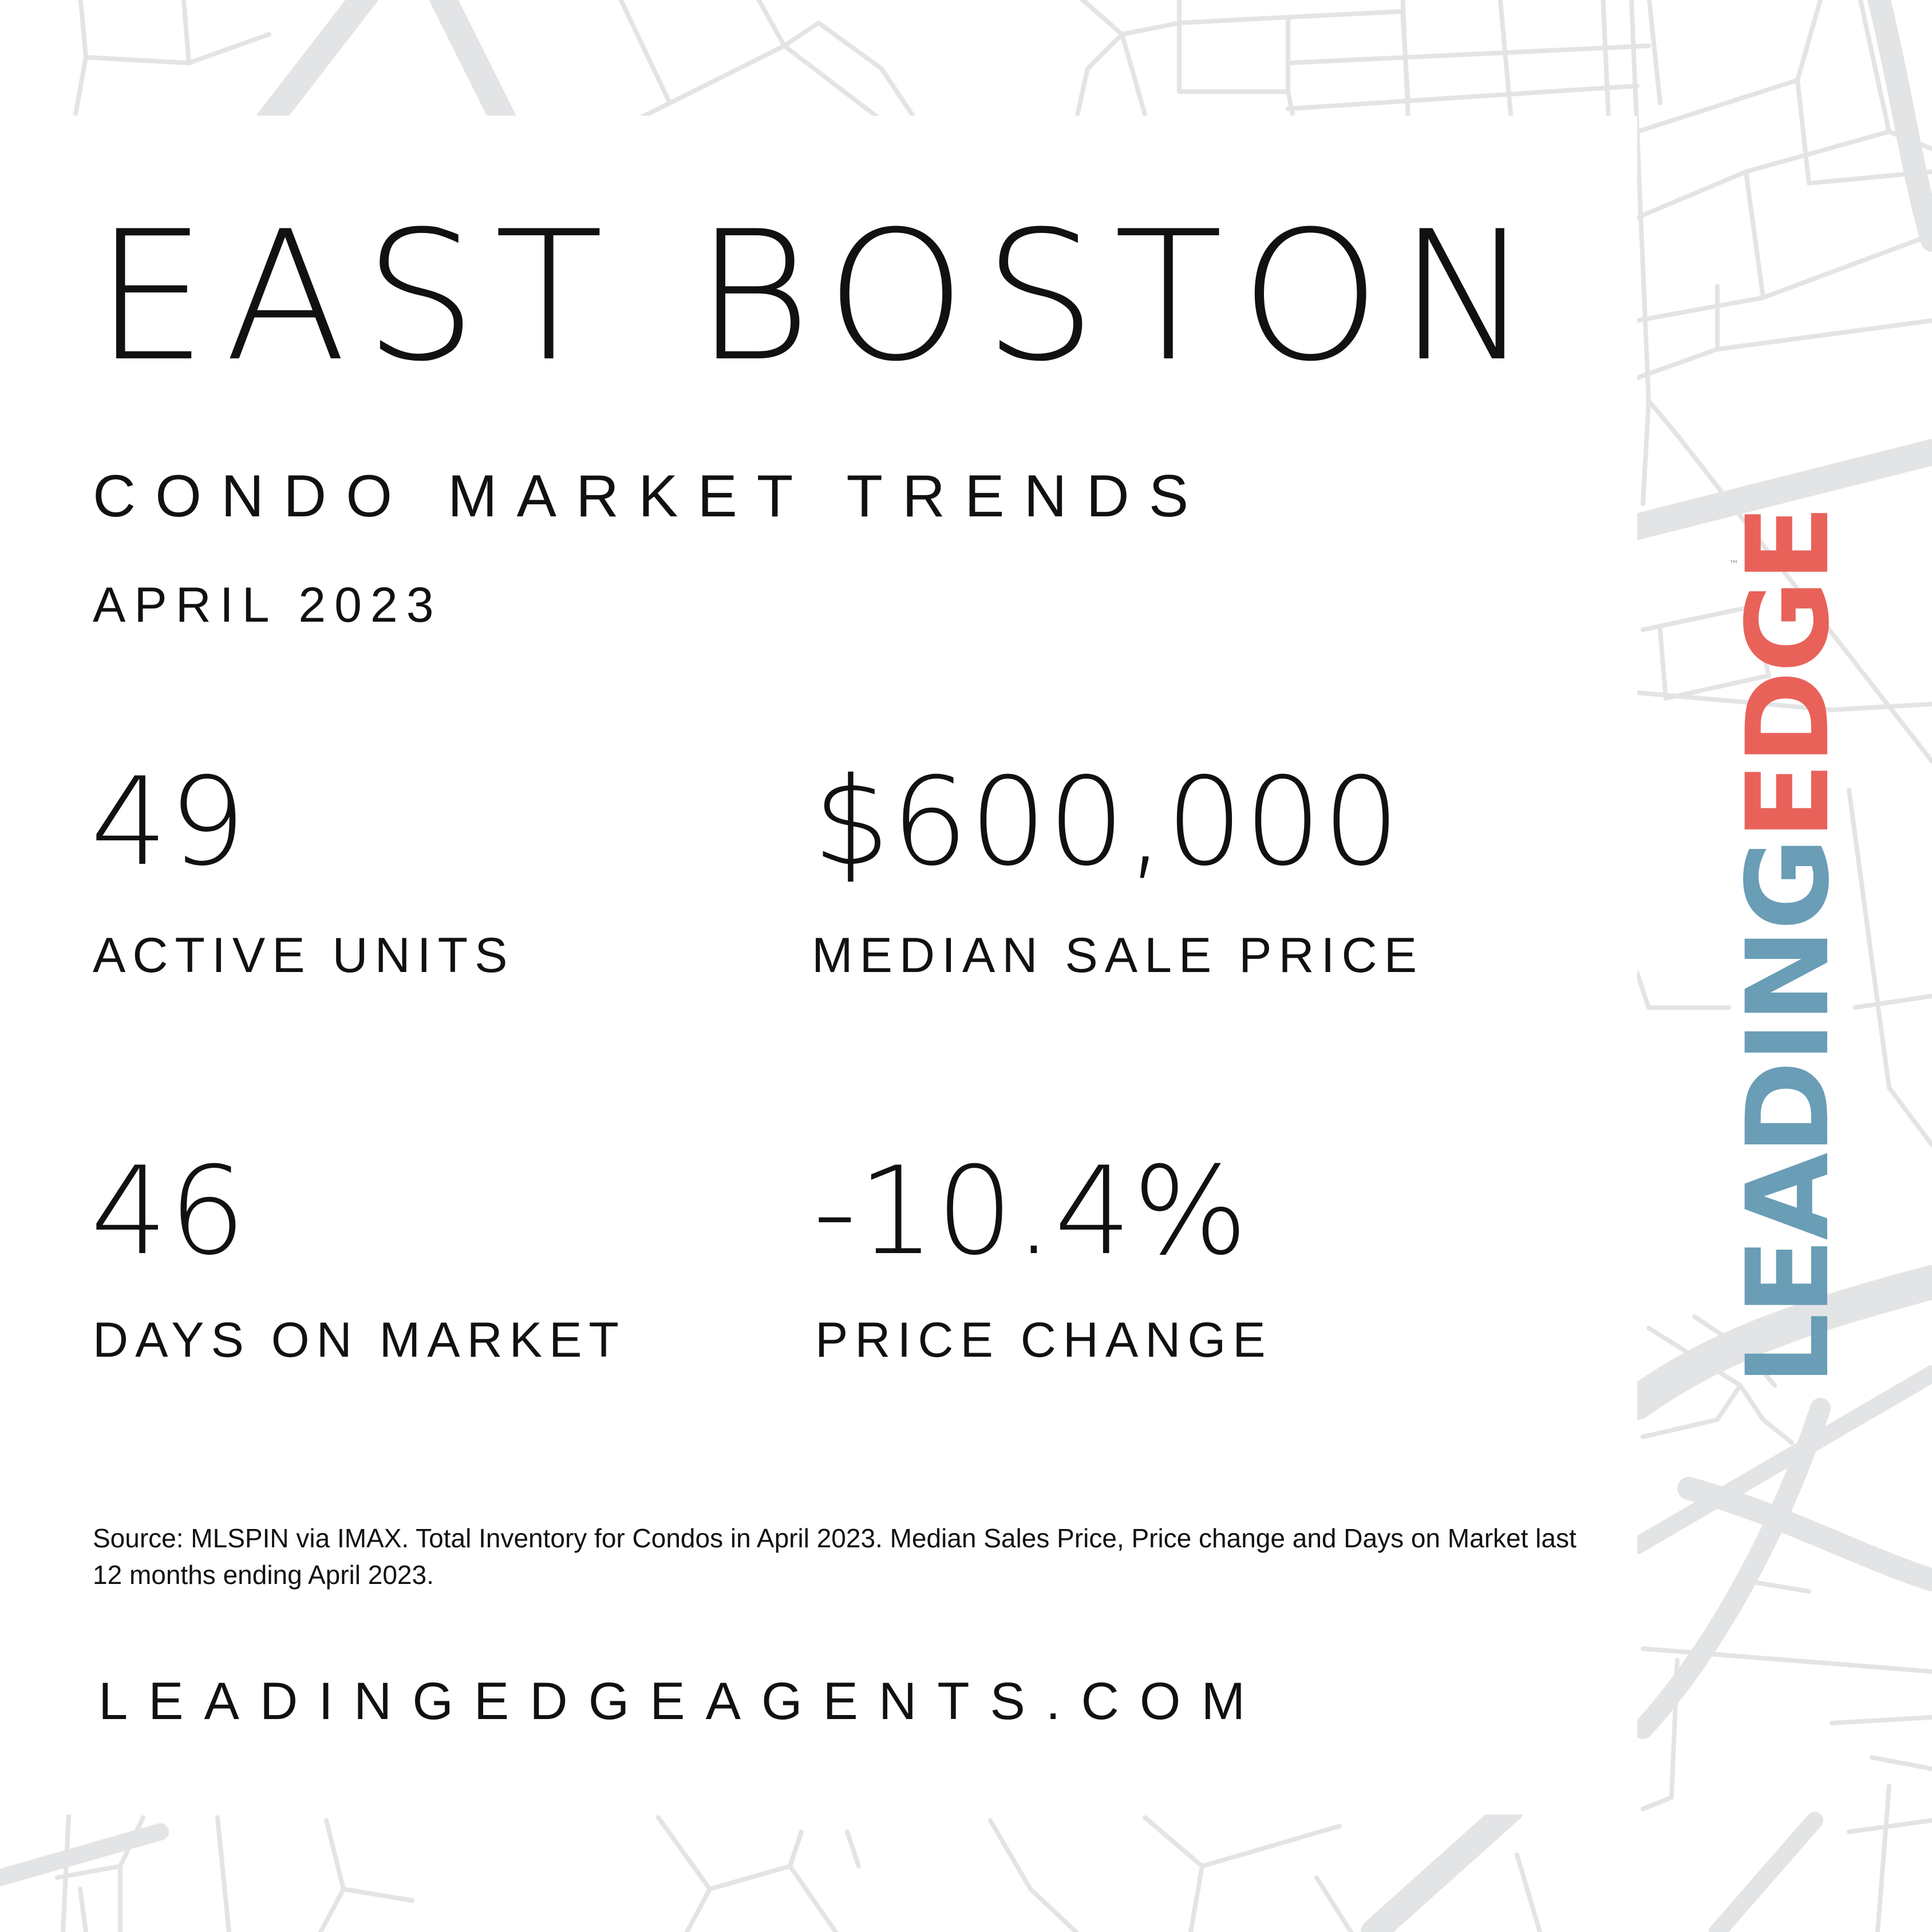 The image size is (1932, 1932). I want to click on trademark-mark: ™, so click(1734, 565).